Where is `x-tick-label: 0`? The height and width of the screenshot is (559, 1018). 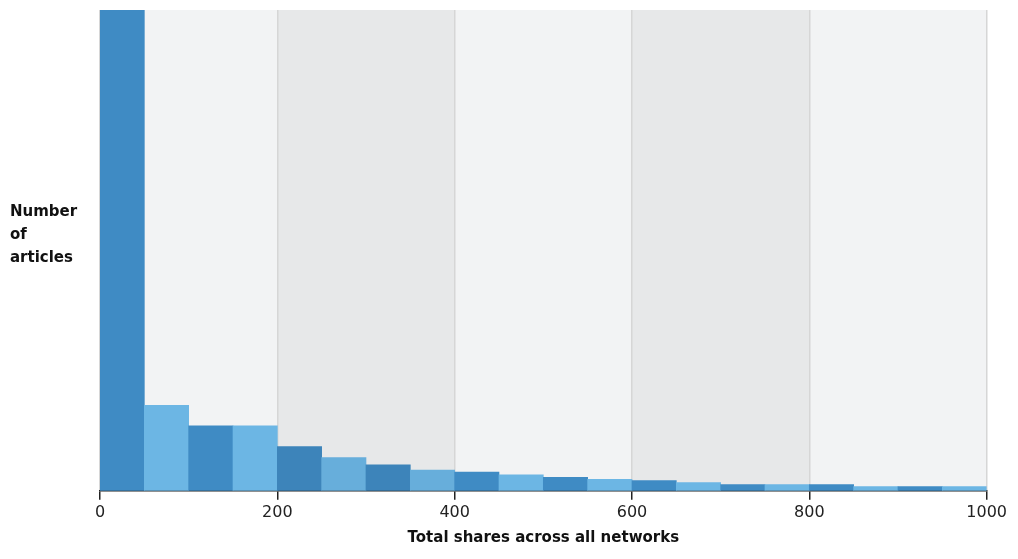
x-tick-label: 0 is located at coordinates (100, 511).